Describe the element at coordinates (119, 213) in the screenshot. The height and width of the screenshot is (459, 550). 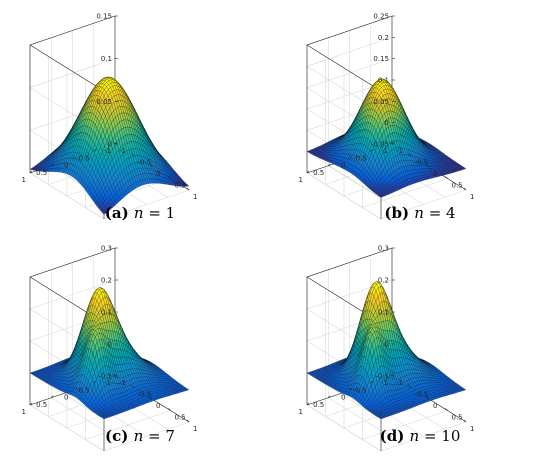
I see `caption-label: (a)` at that location.